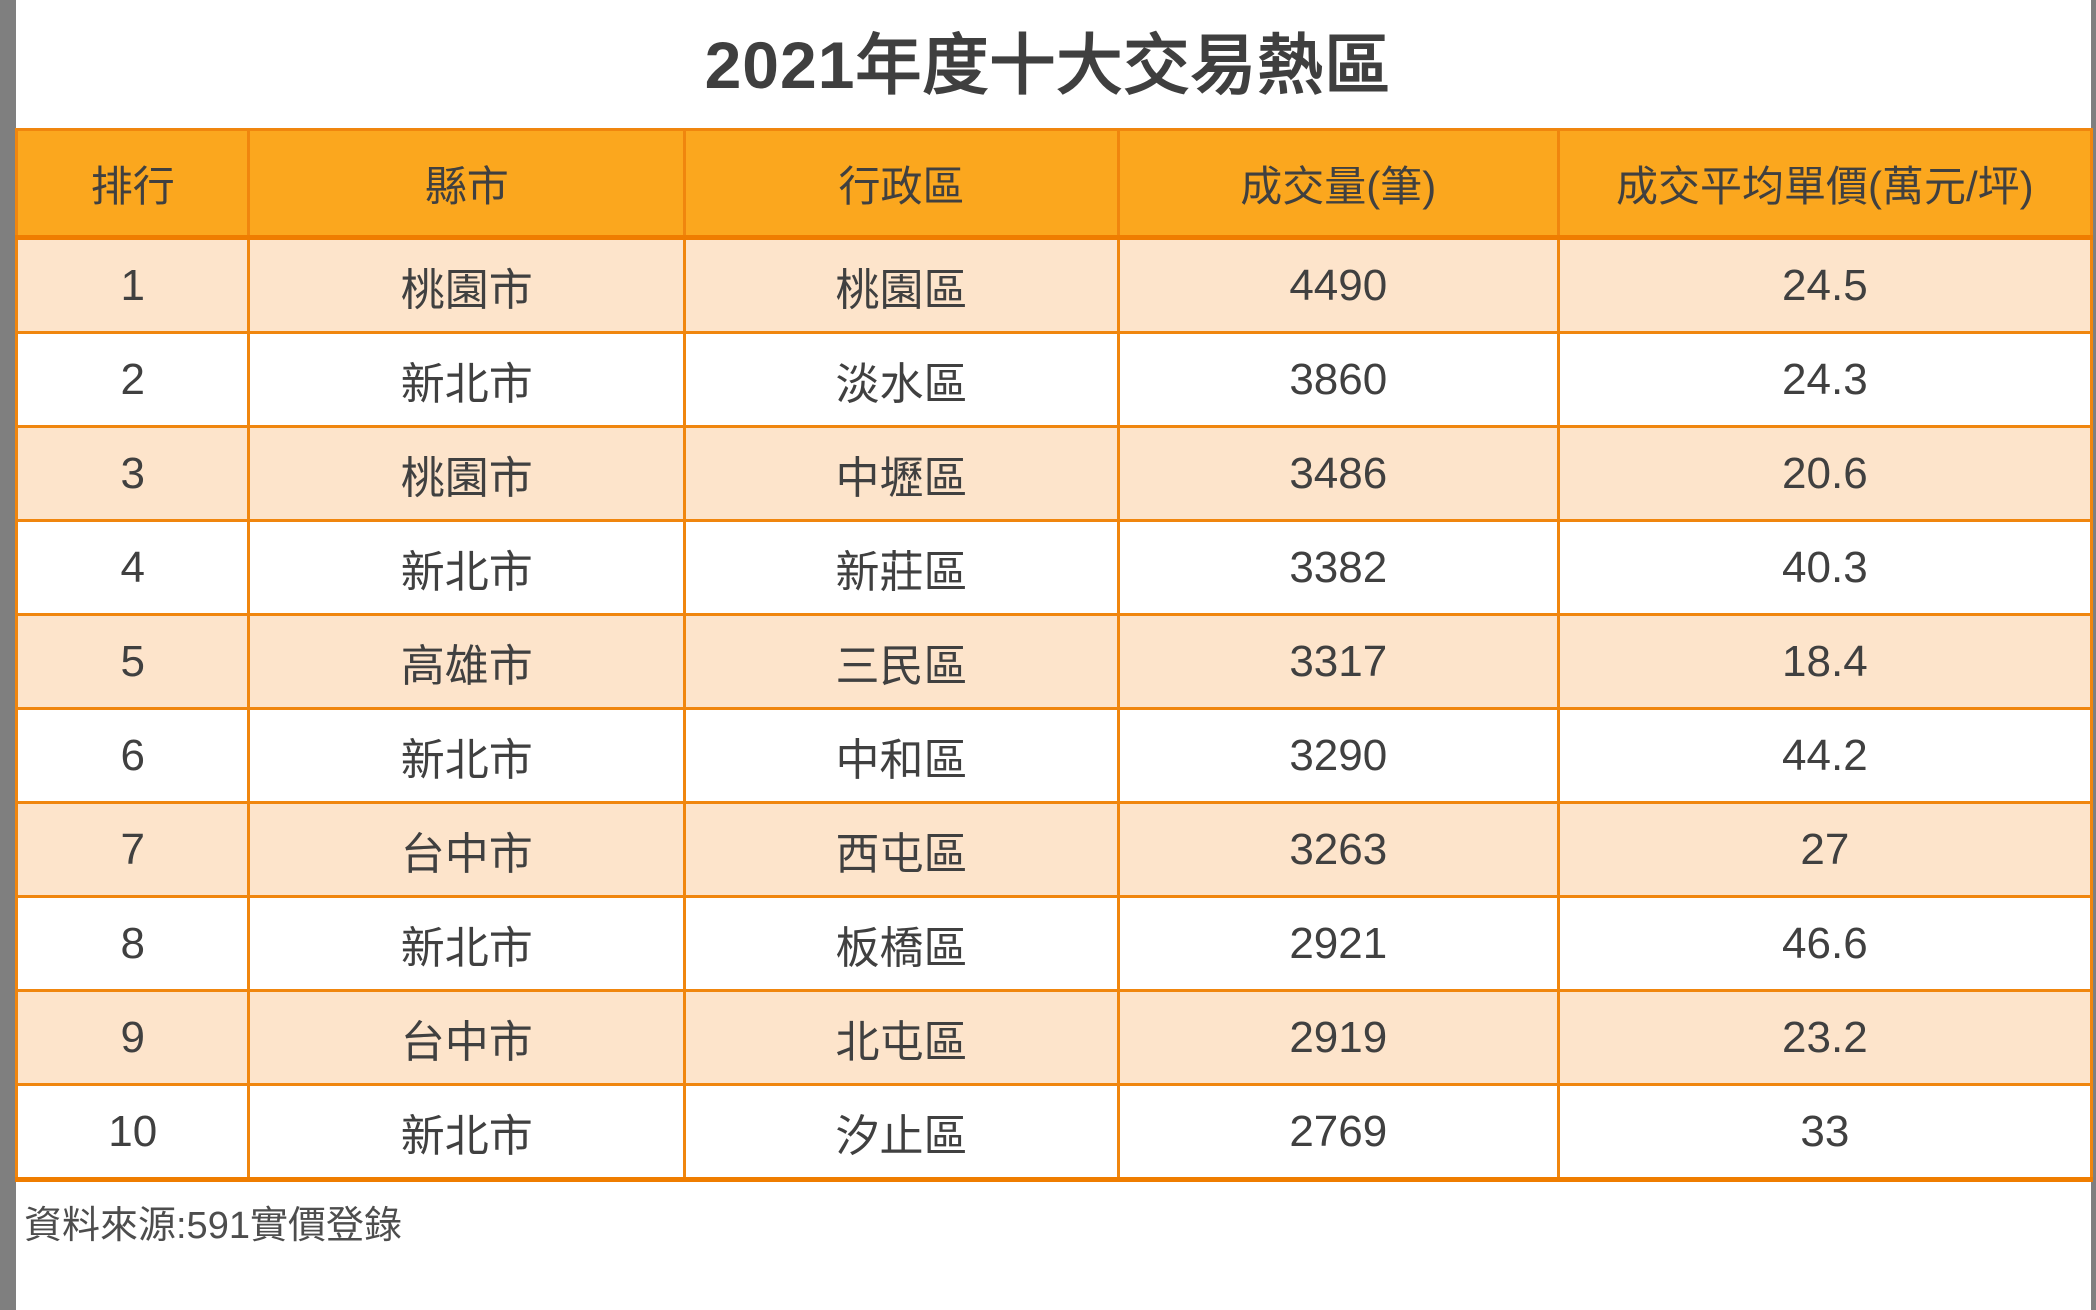 The height and width of the screenshot is (1310, 2096). I want to click on table-row: 9 台中市 北屯區 2919 23.2, so click(1054, 1037).